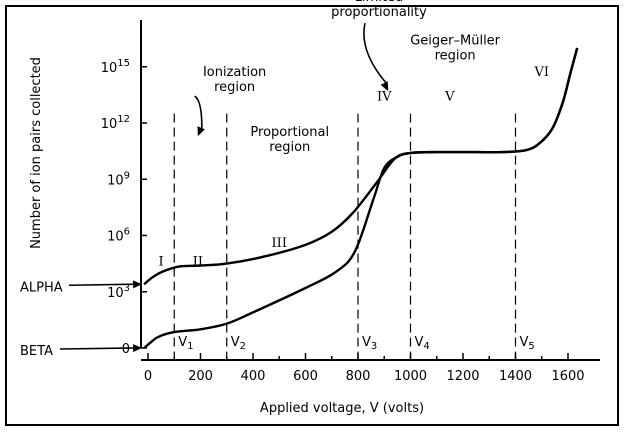  I want to click on region-title: proportionality, so click(379, 12).